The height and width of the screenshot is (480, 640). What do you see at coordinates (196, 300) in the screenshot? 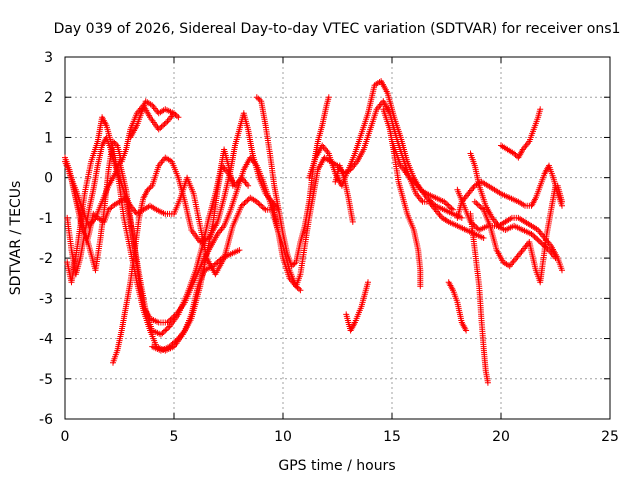
I see `trace-t8` at bounding box center [196, 300].